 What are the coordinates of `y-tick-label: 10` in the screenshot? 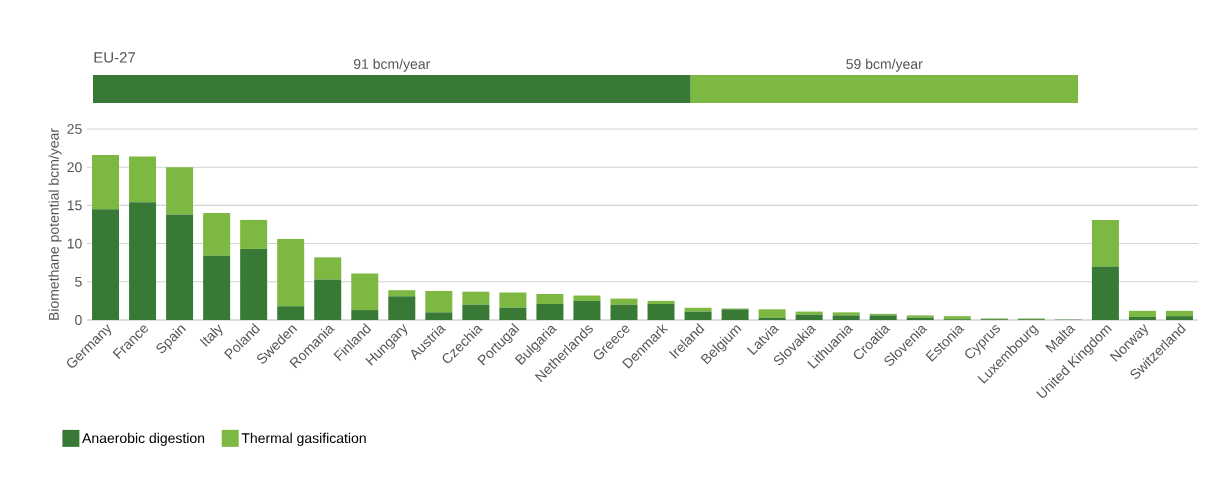 It's located at (74, 243).